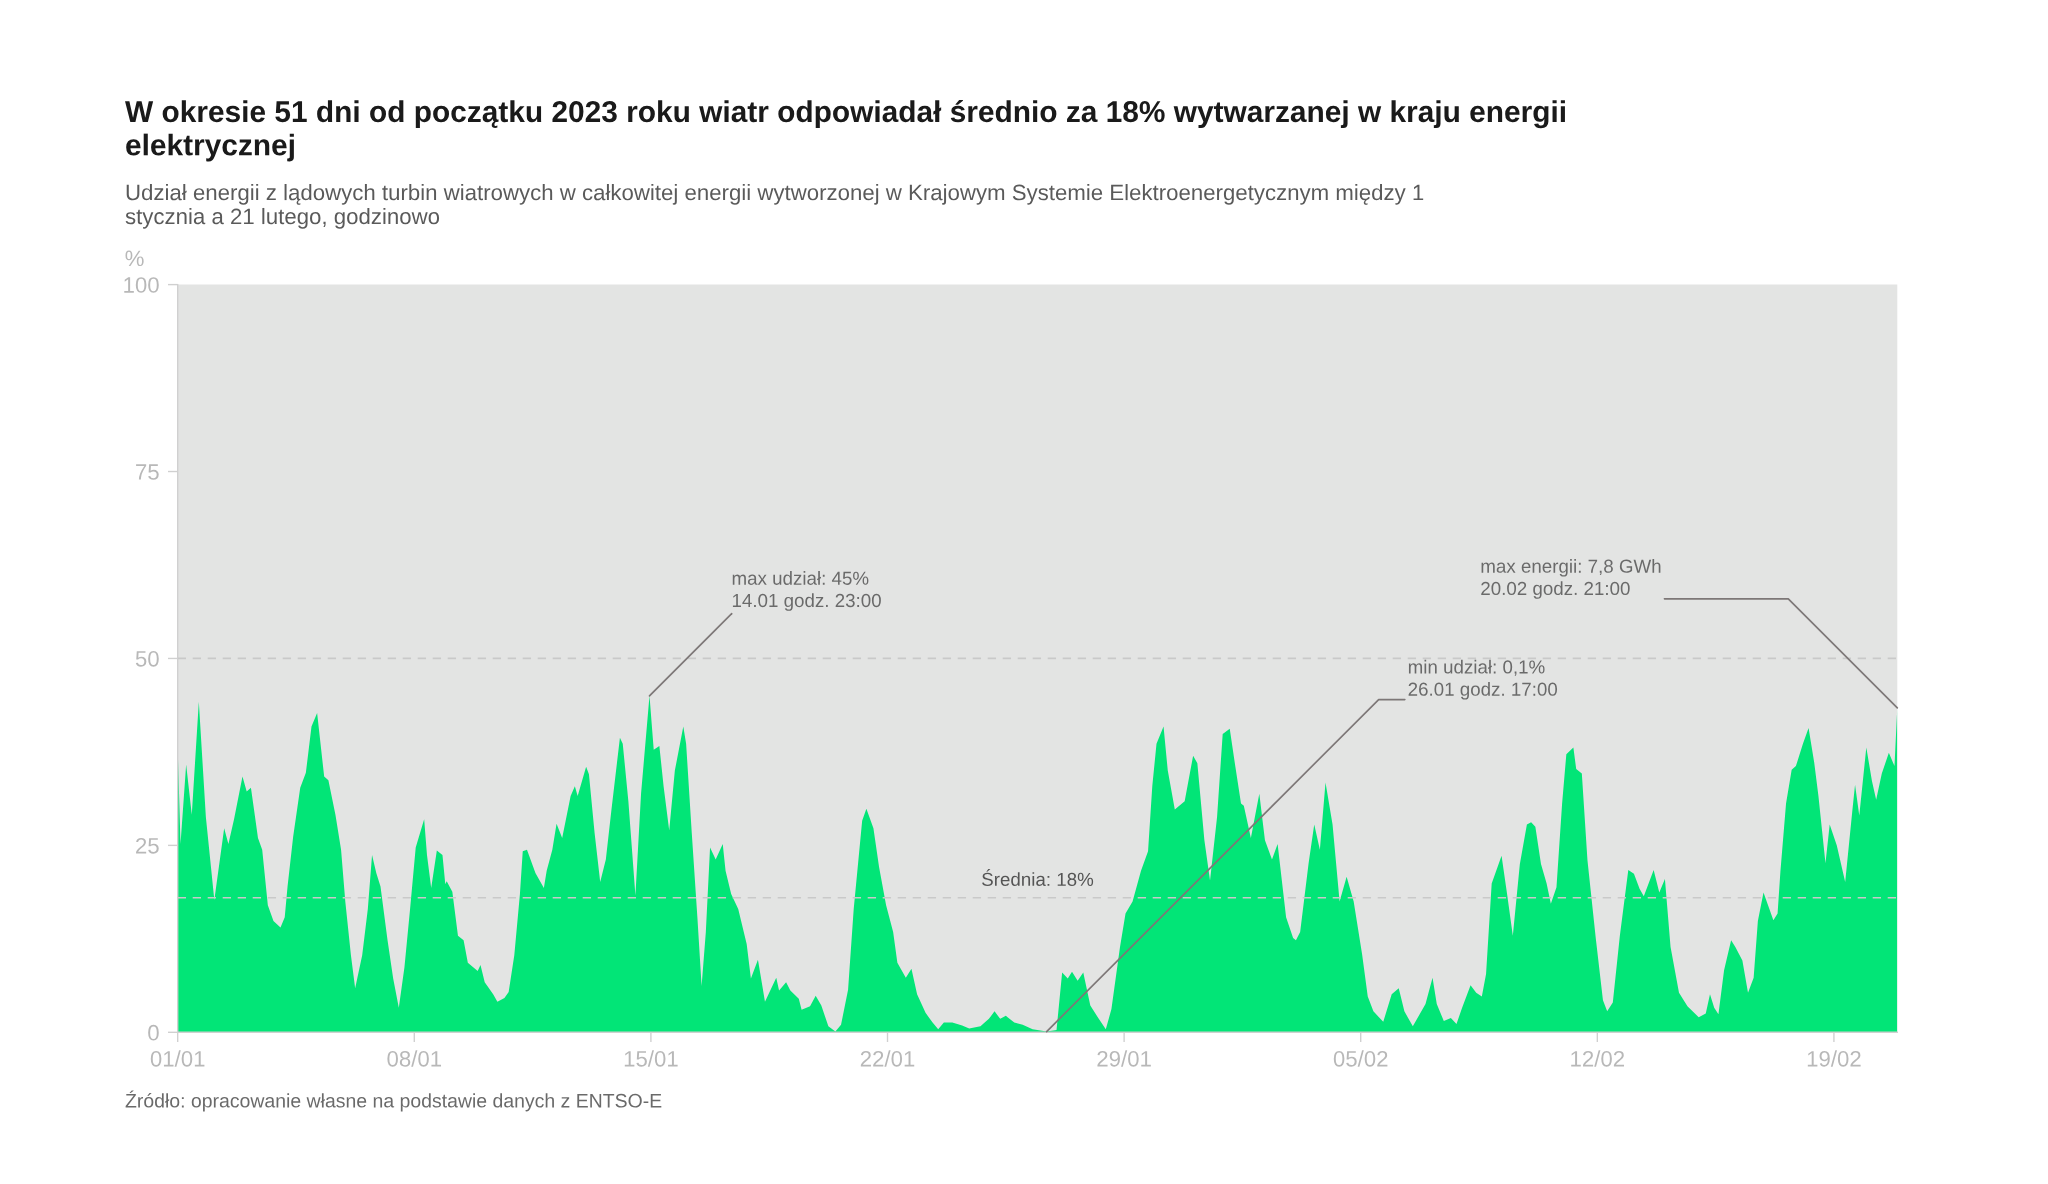 The width and height of the screenshot is (2048, 1184). Describe the element at coordinates (774, 206) in the screenshot. I see `chart-subtitle: Udział energii z lądowych turbin wiatrowych w całkowitej energii wytworzonej w Krajowym Systemie Elektroenergetycznym między 1 stycznia a 21 lutego, godzinowo` at that location.